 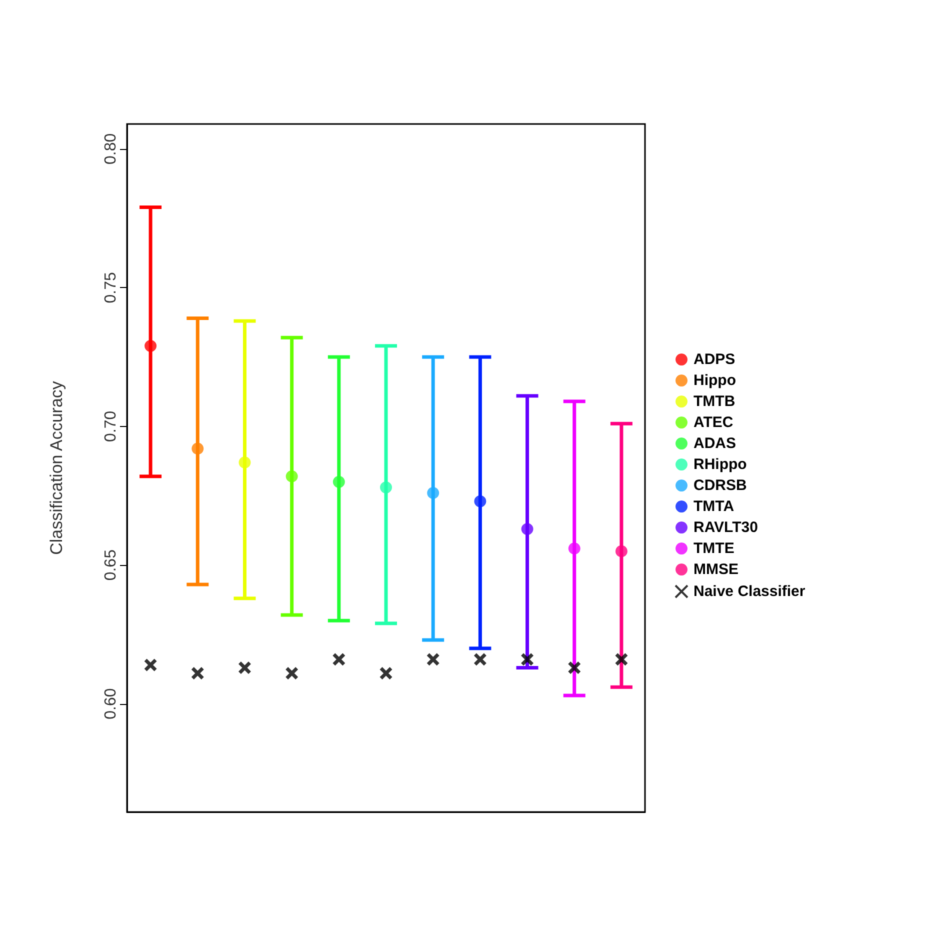 What do you see at coordinates (714, 506) in the screenshot?
I see `legend-label: TMTA` at bounding box center [714, 506].